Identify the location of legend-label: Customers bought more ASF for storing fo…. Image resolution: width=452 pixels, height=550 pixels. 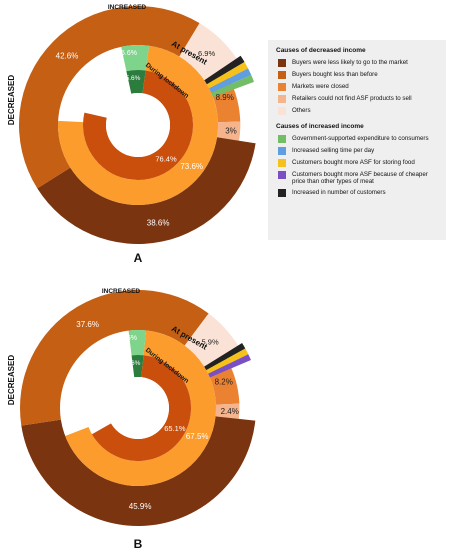
(353, 162).